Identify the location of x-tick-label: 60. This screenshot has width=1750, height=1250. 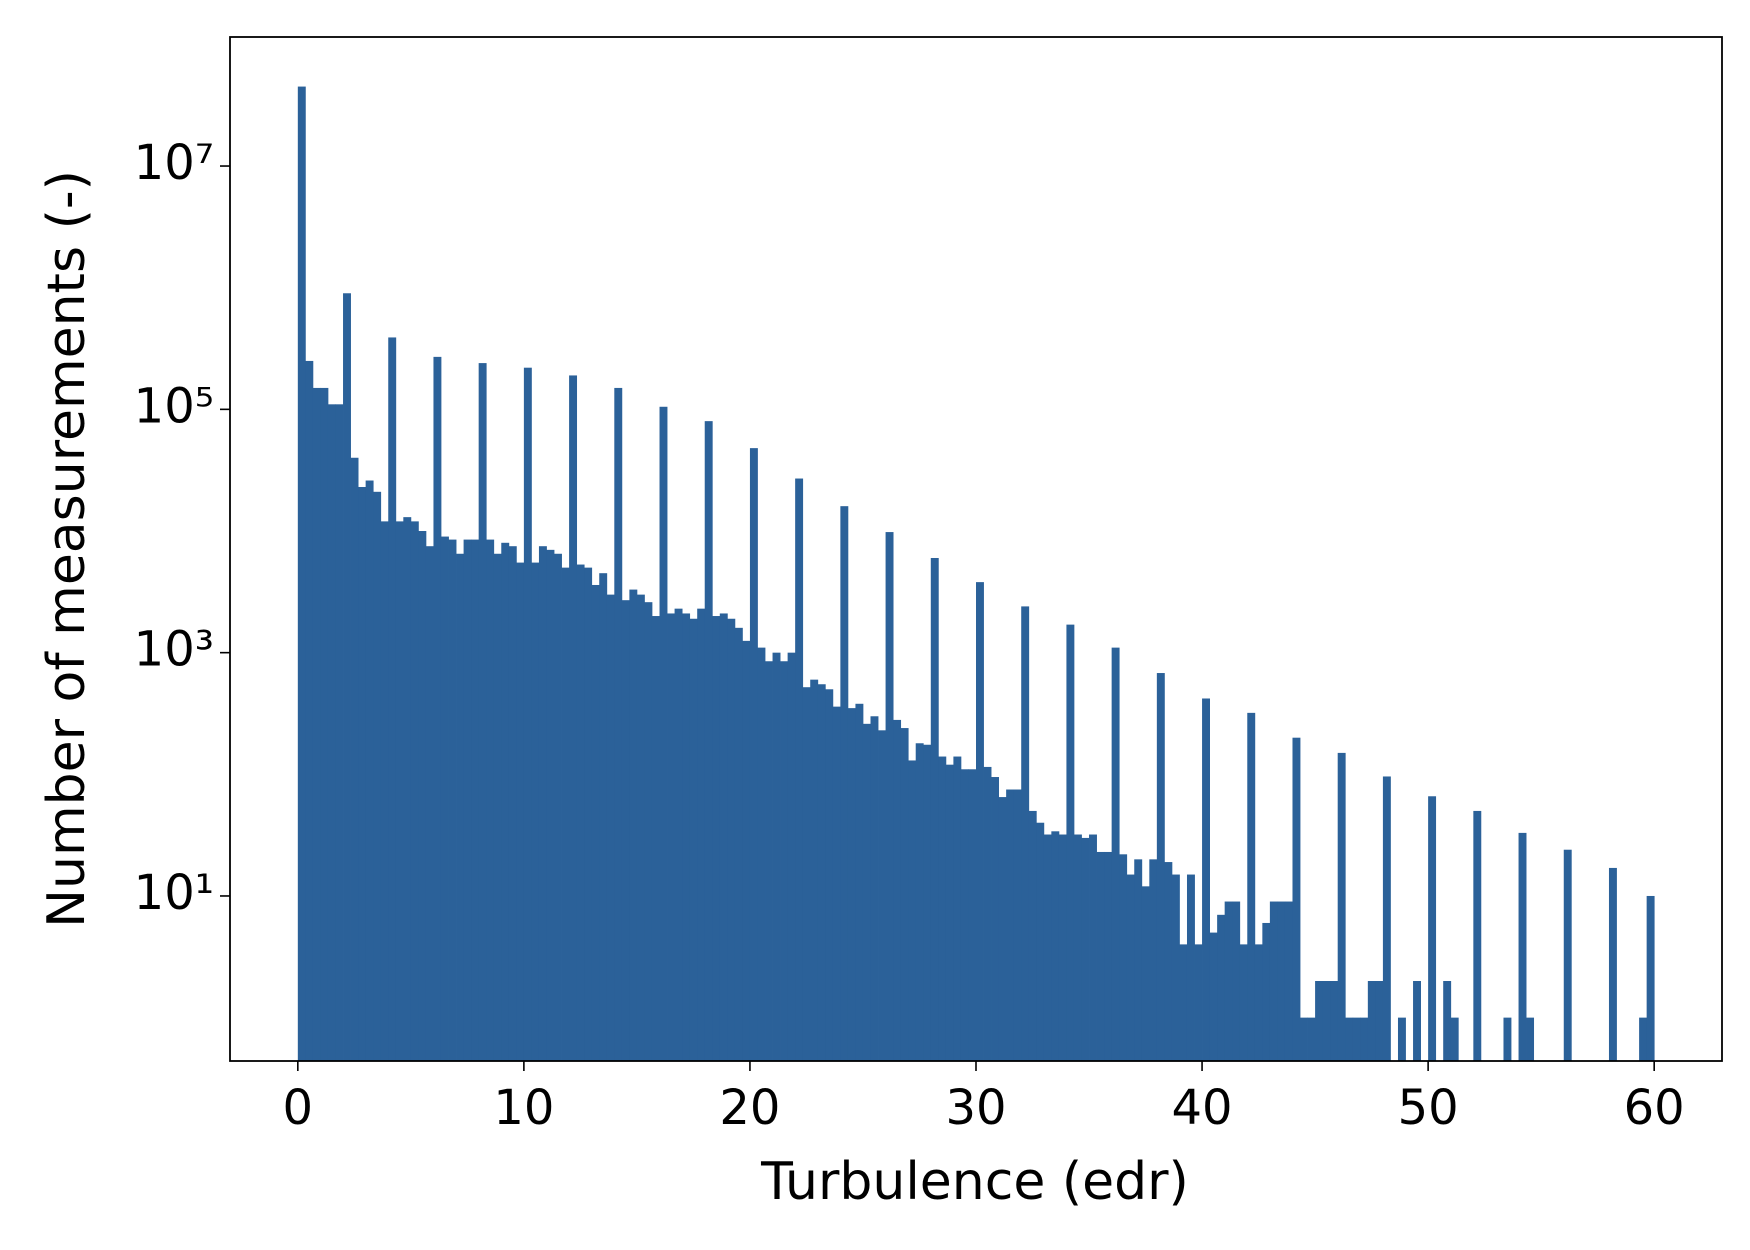
(1654, 1108).